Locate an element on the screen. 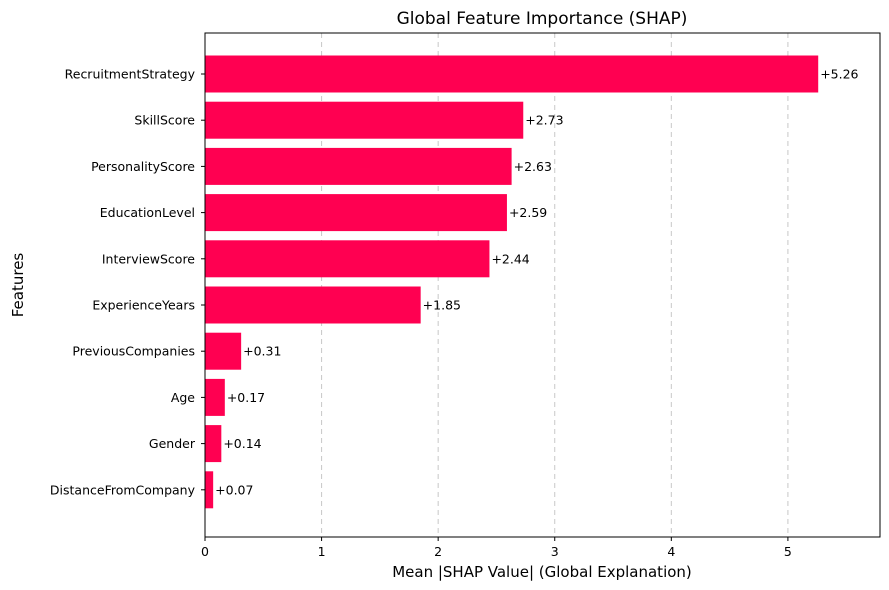 The height and width of the screenshot is (590, 889). bar-value-label: +2.63 is located at coordinates (533, 166).